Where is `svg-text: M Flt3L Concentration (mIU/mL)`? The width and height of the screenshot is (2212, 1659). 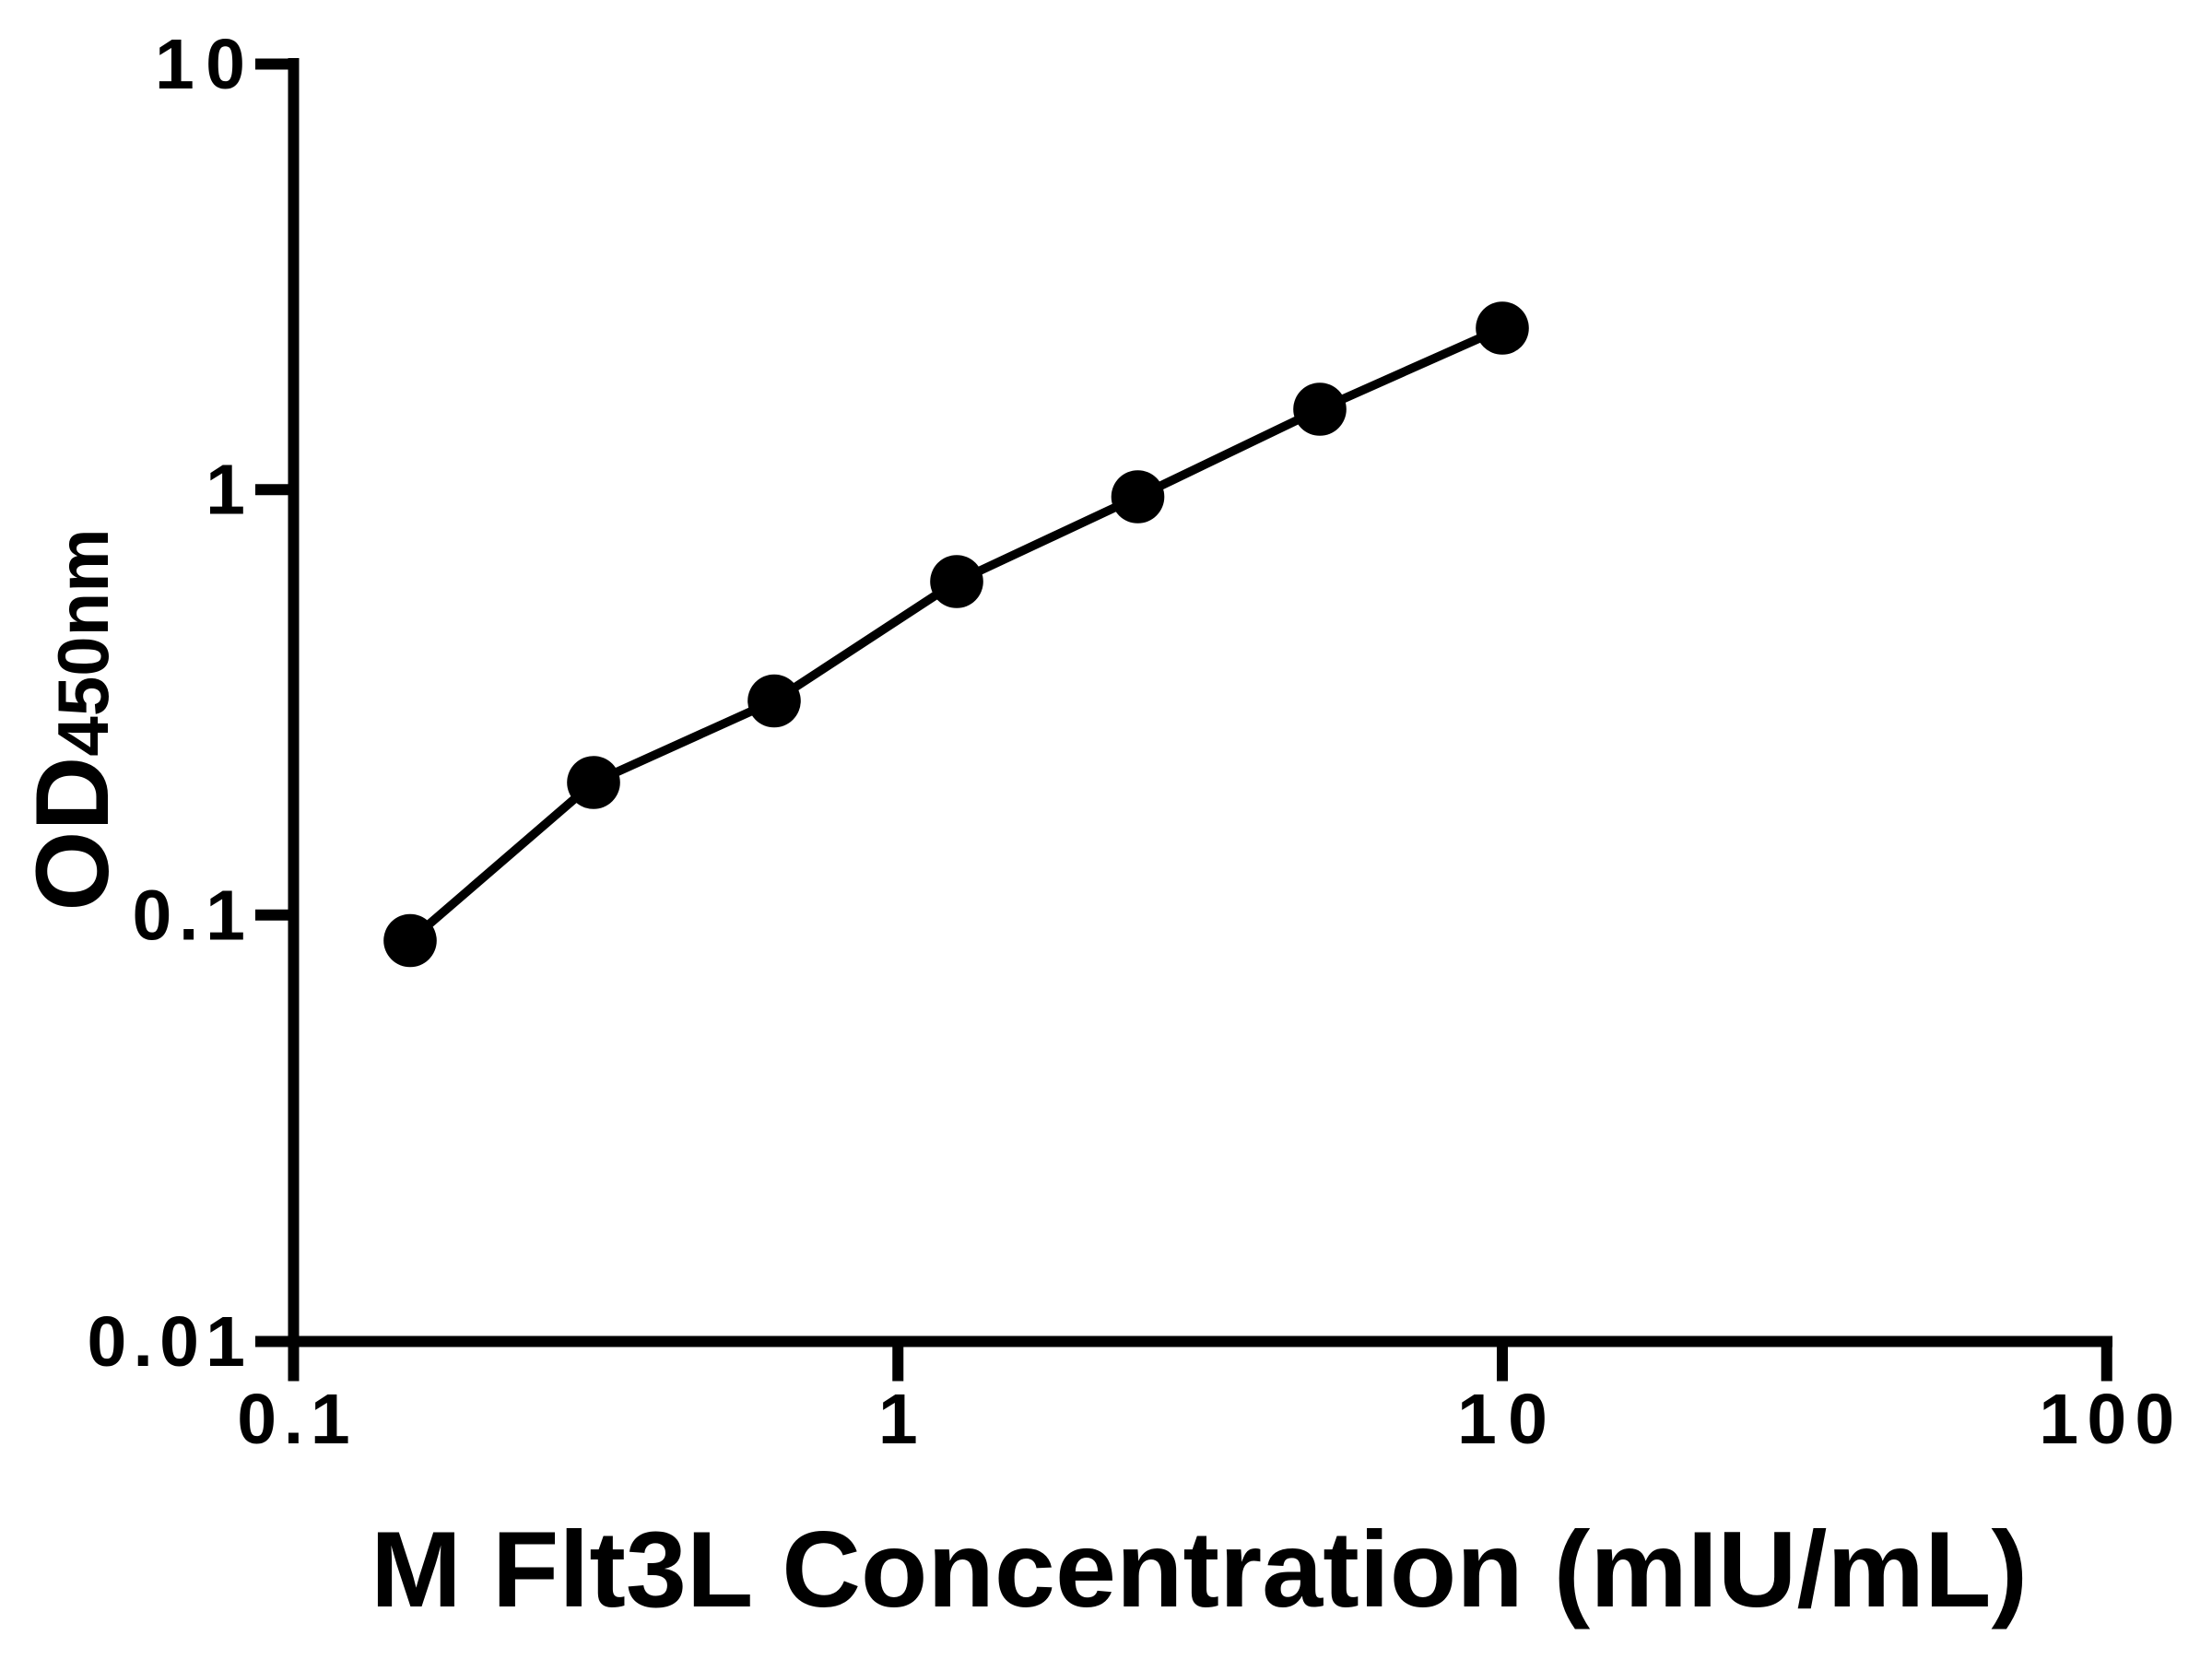 svg-text: M Flt3L Concentration (mIU/mL) is located at coordinates (1199, 1569).